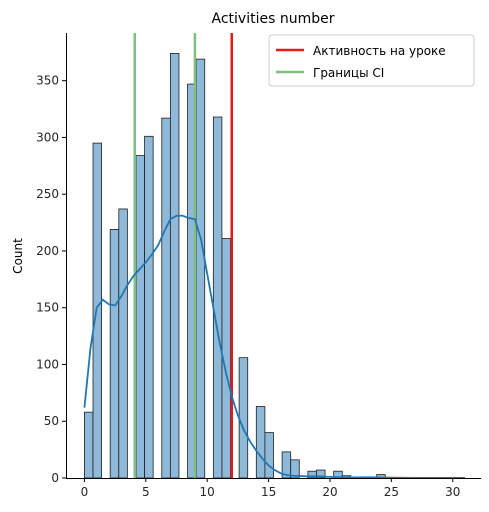  What do you see at coordinates (379, 51) in the screenshot?
I see `legend-label-activity: Активность на уроке` at bounding box center [379, 51].